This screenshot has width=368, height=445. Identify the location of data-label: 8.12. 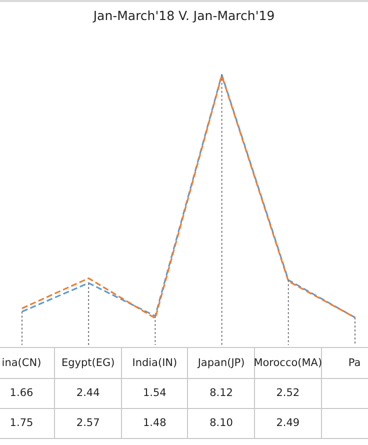
(222, 393).